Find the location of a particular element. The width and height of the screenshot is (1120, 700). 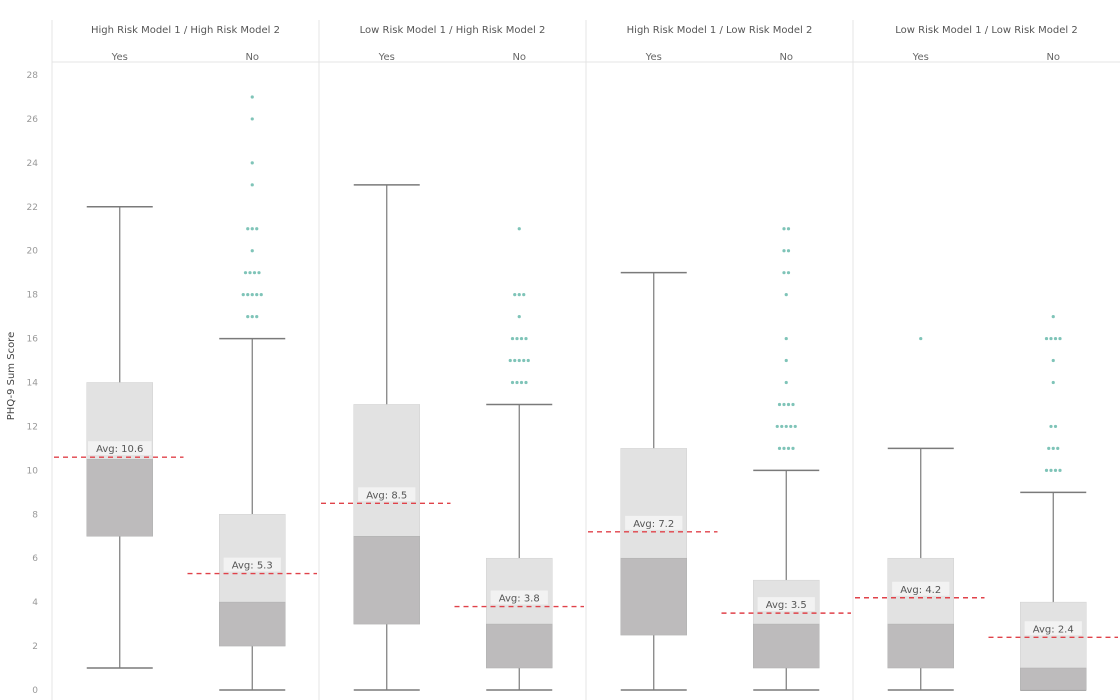

y-tick-label: 2 is located at coordinates (35, 647).